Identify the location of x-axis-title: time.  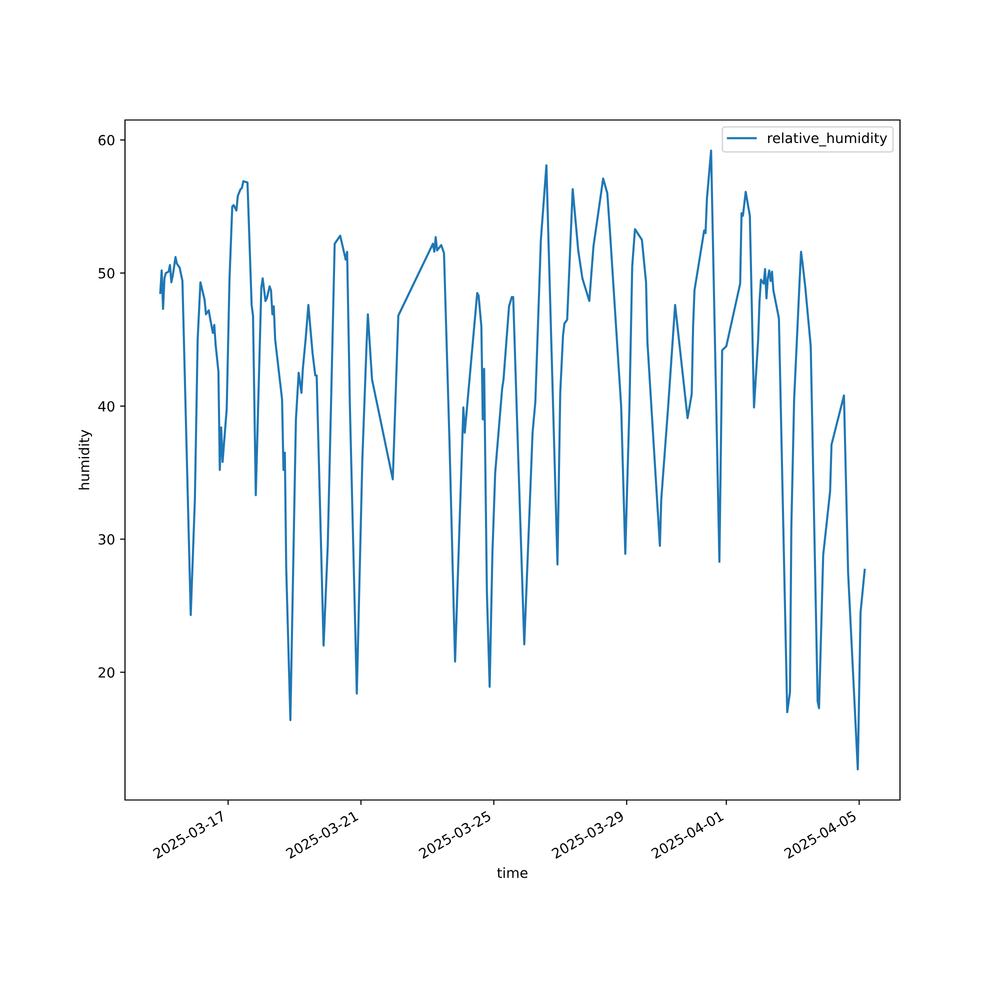
(512, 872).